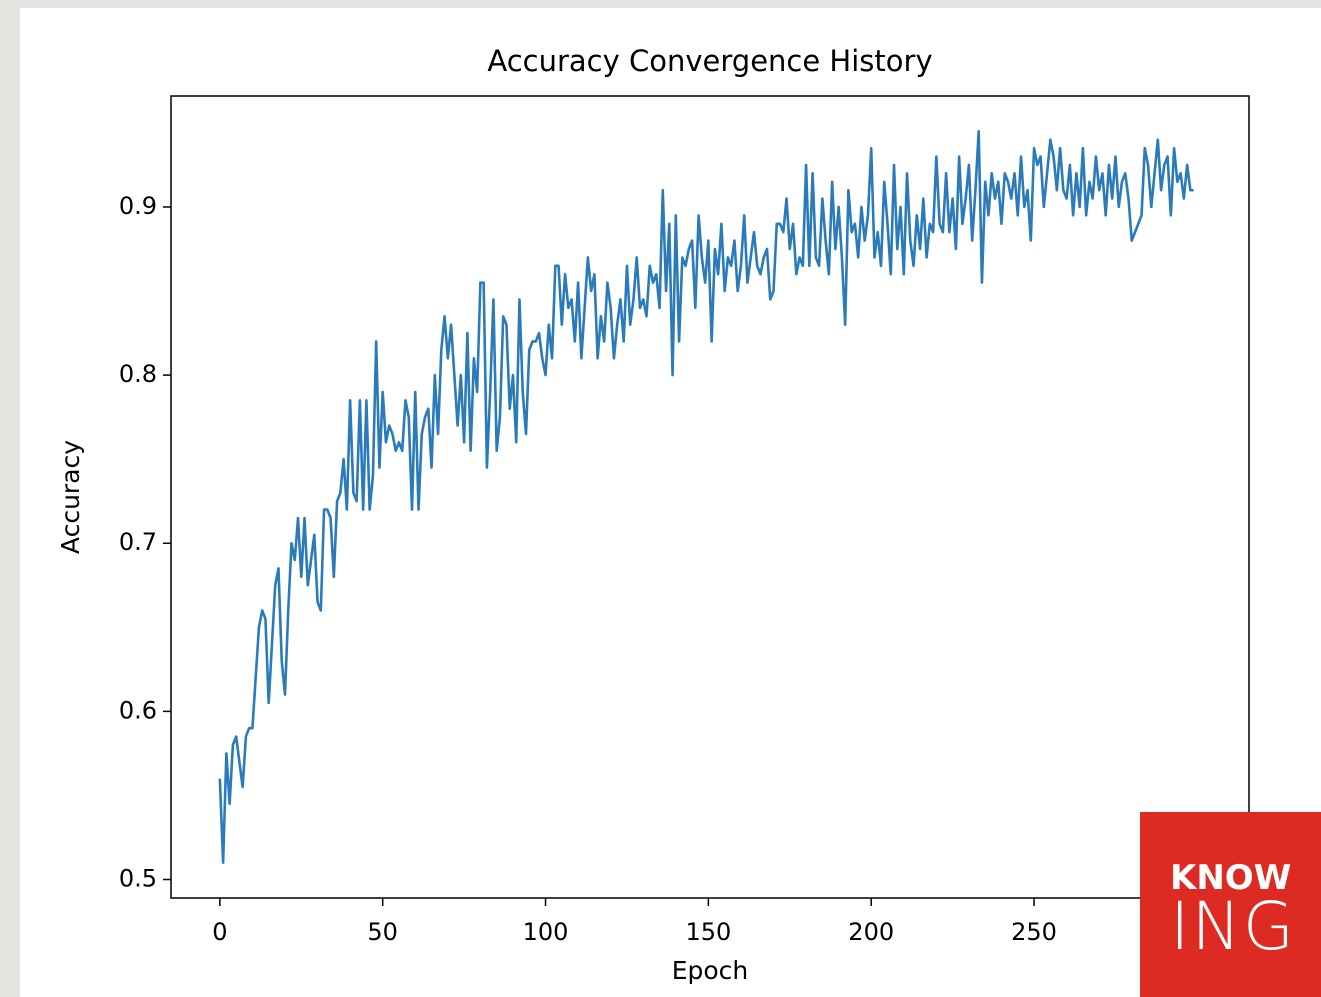 The width and height of the screenshot is (1321, 997). Describe the element at coordinates (138, 374) in the screenshot. I see `y-tick-label: 0.8` at that location.